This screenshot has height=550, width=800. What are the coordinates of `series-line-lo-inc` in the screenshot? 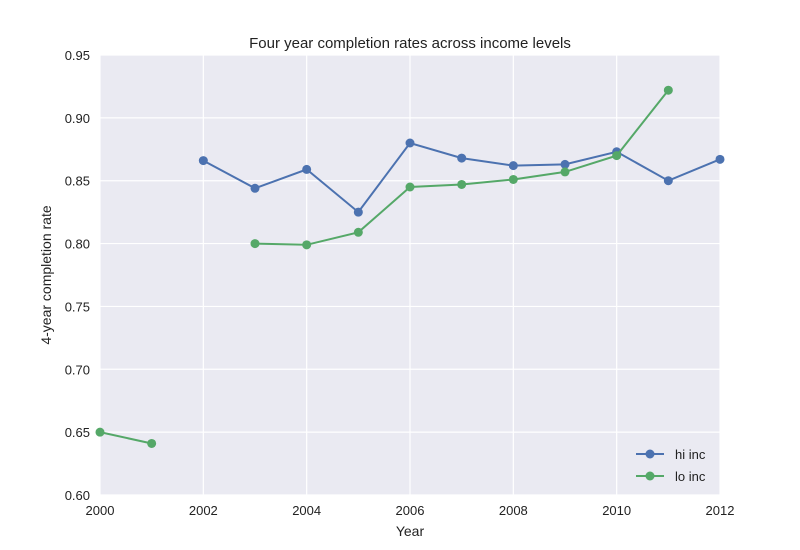 It's located at (125, 438).